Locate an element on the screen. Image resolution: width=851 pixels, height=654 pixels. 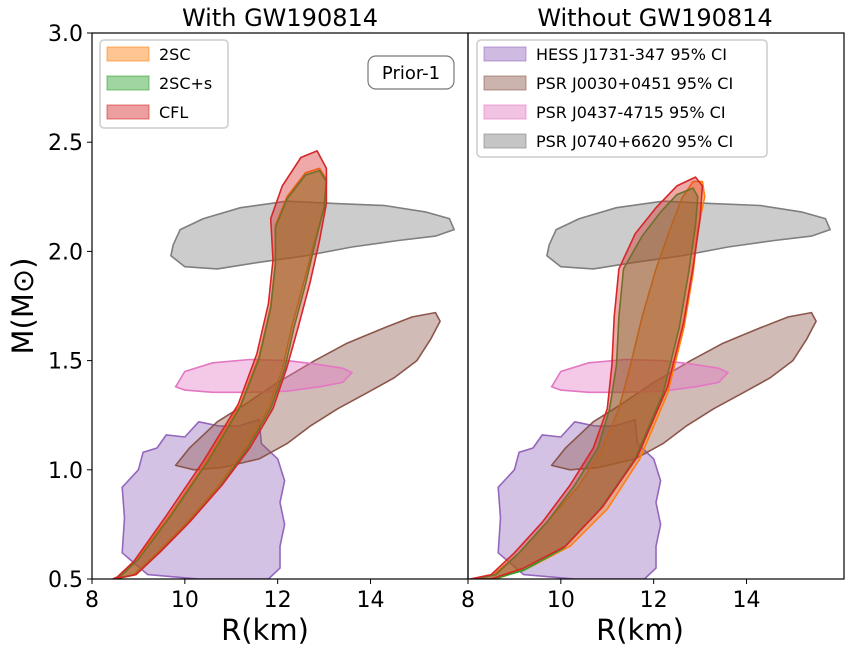
y-tick-label: 3.0 is located at coordinates (65, 34).